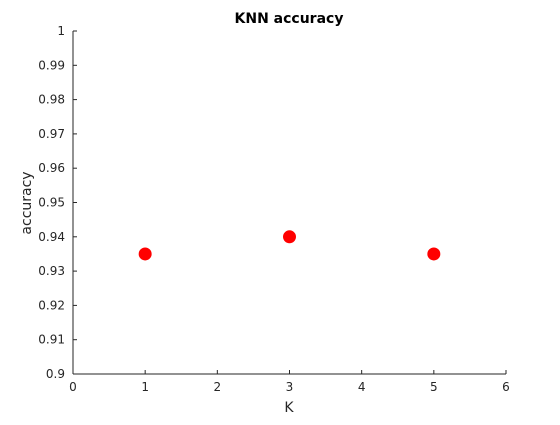  What do you see at coordinates (289, 19) in the screenshot?
I see `chart-title: KNN accuracy` at bounding box center [289, 19].